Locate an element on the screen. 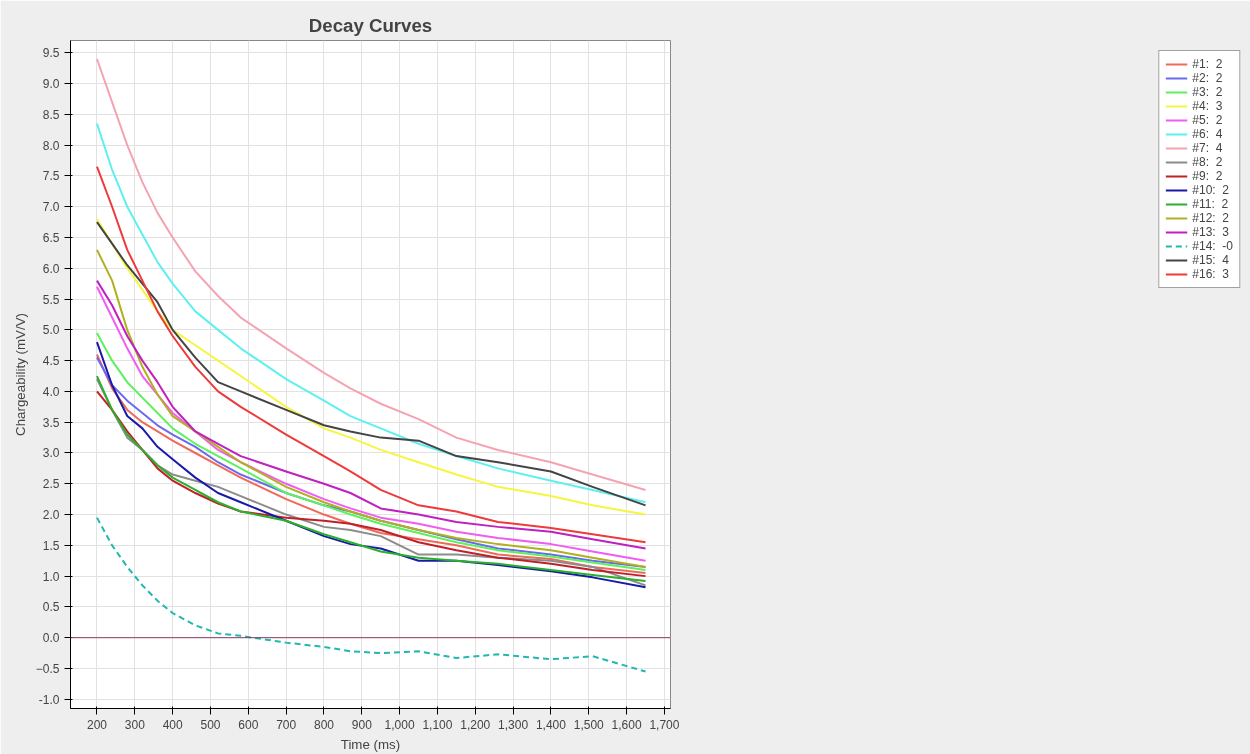 The image size is (1250, 754). y-tick-label: 9.0 is located at coordinates (51, 84).